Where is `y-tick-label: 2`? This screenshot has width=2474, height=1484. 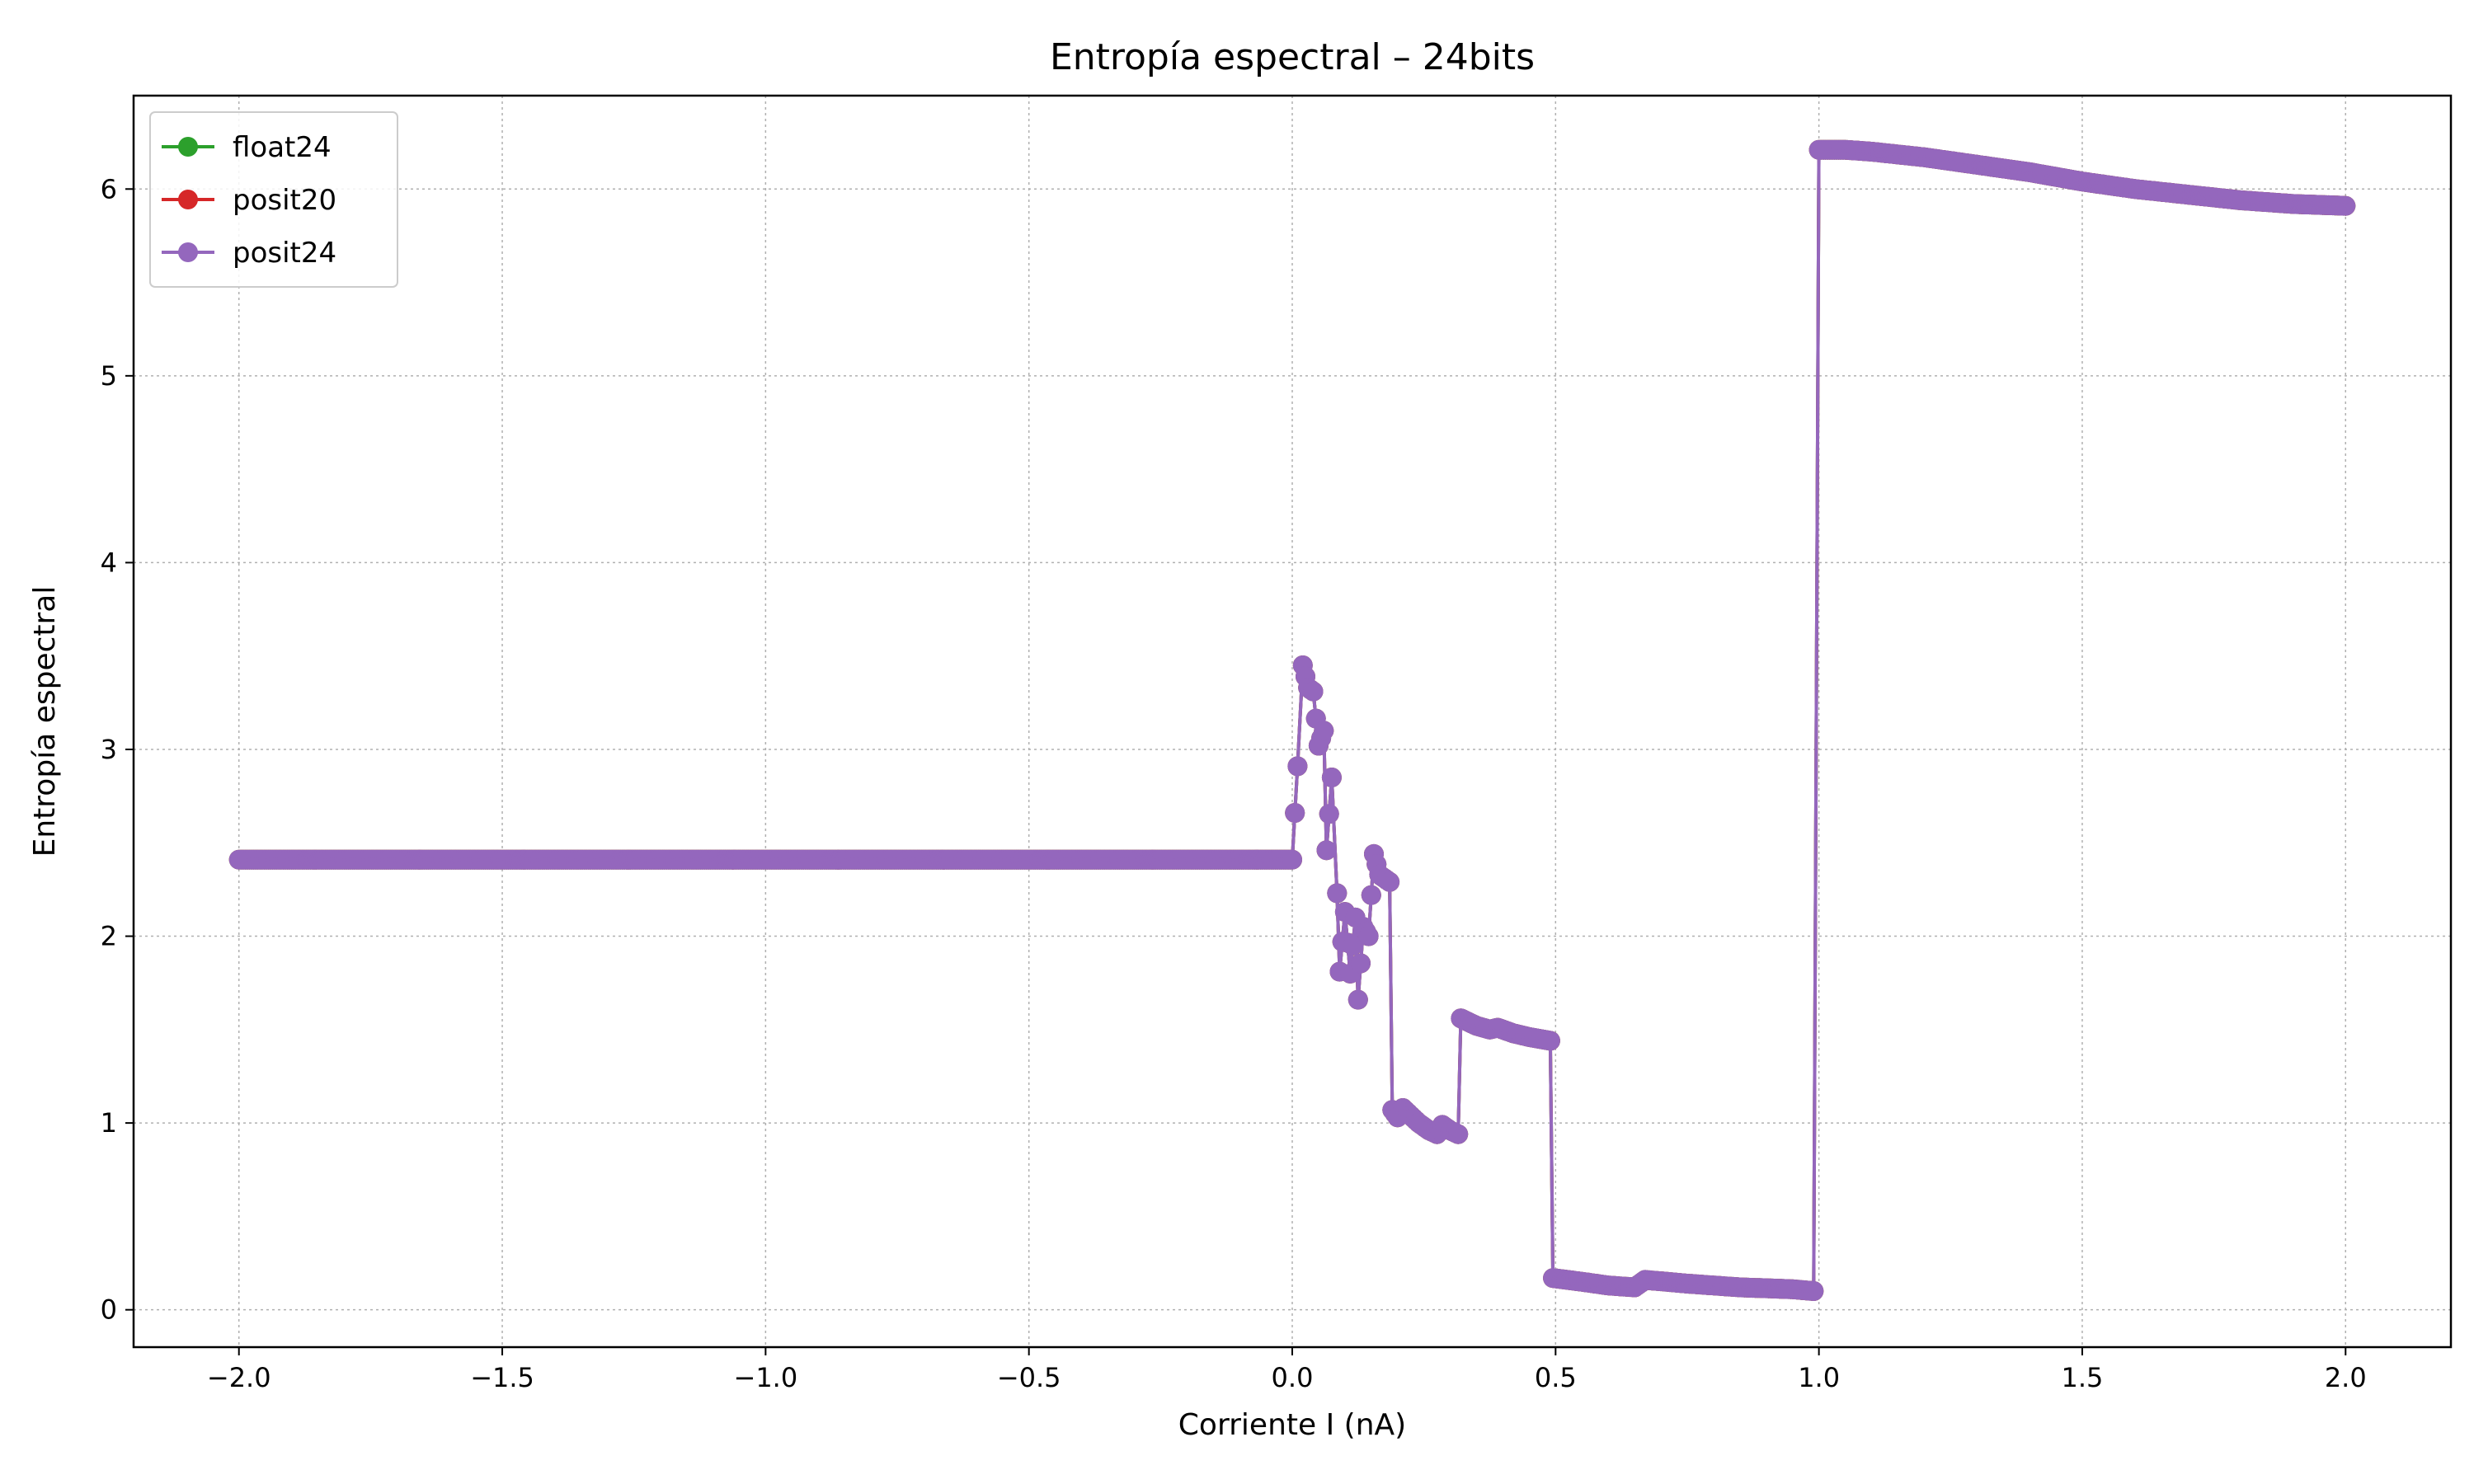
y-tick-label: 2 is located at coordinates (109, 937).